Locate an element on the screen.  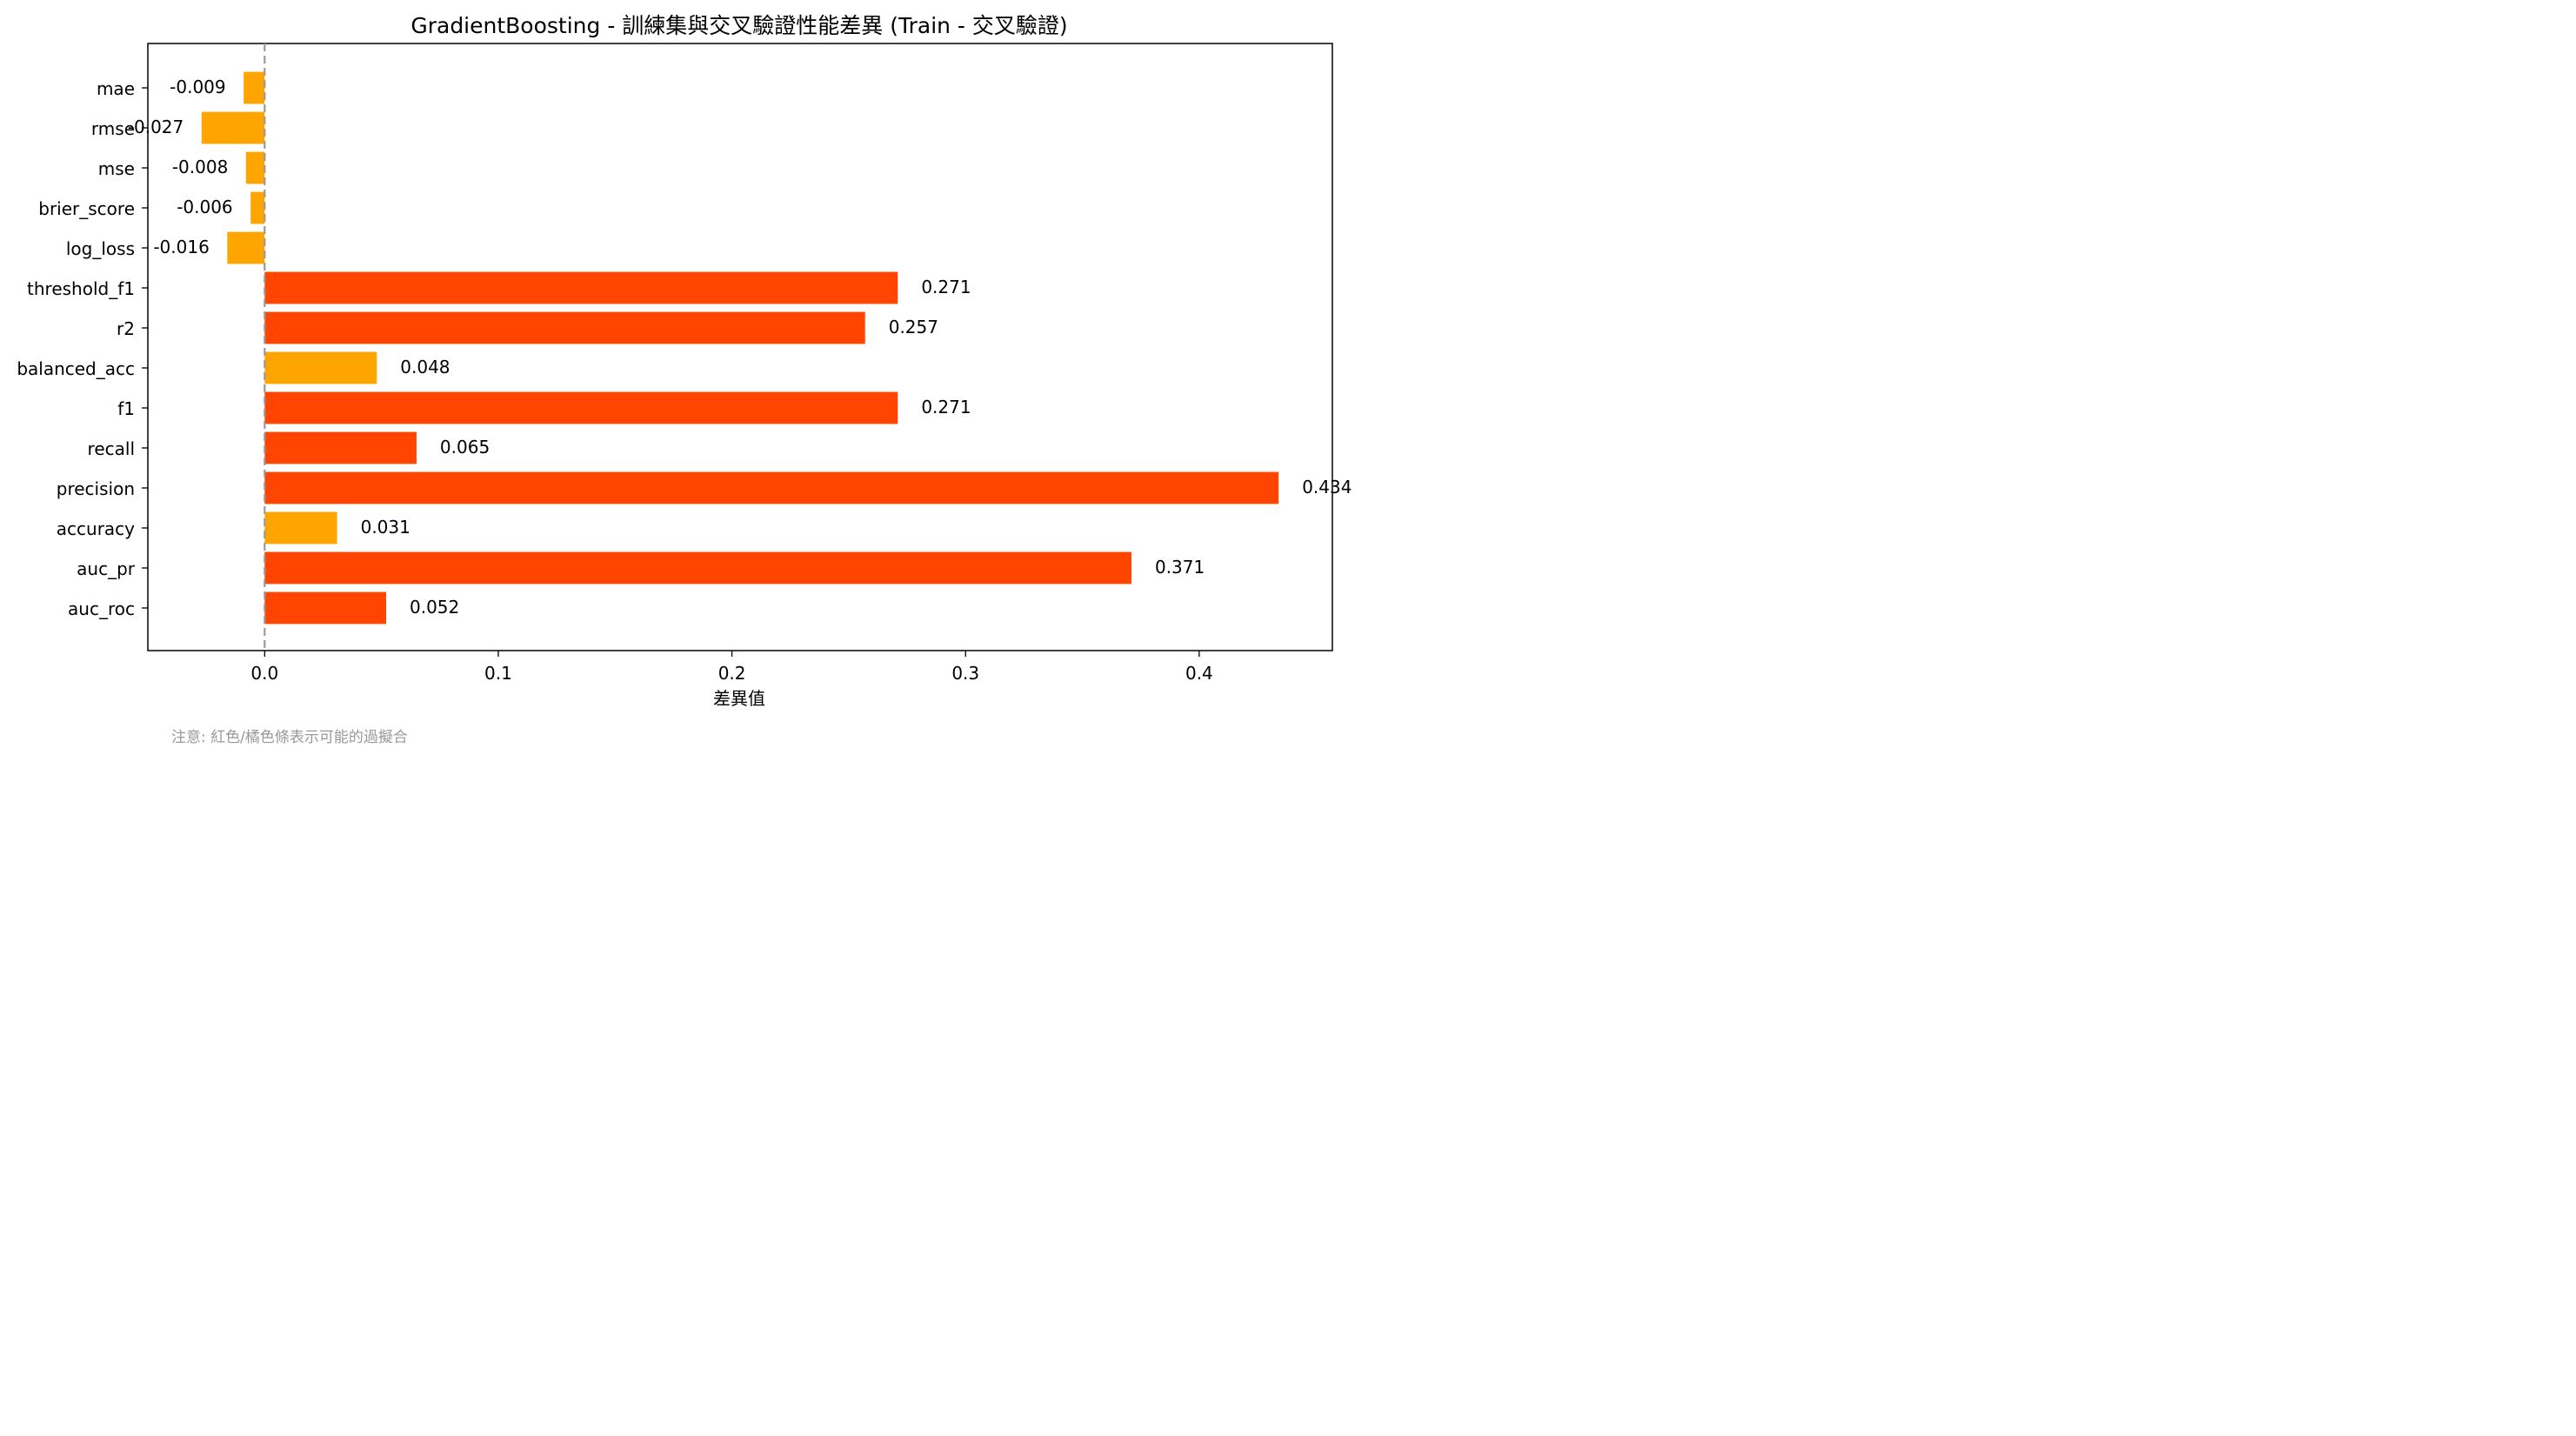
bar-auc-pr is located at coordinates (697, 567).